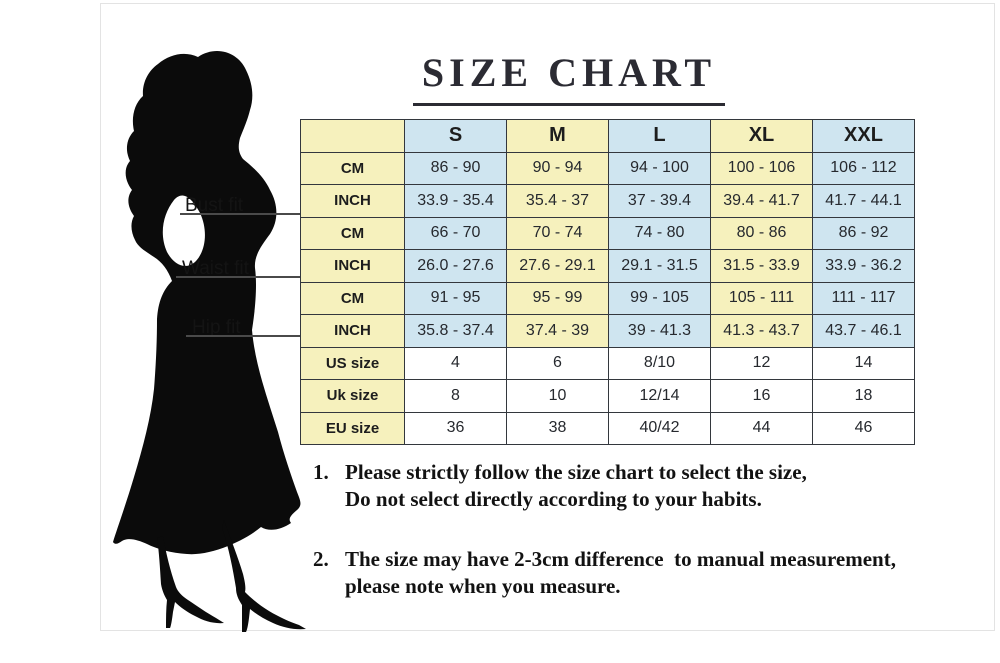  I want to click on size-cell: 95 - 99, so click(557, 298).